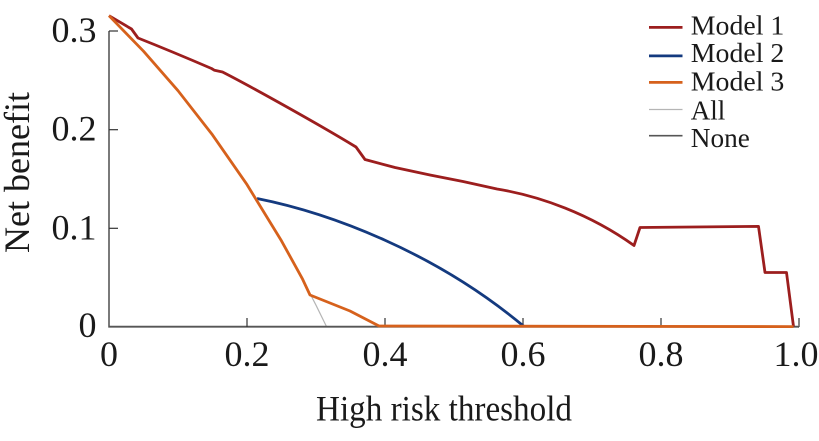  I want to click on svg-text: Model 2, so click(738, 53).